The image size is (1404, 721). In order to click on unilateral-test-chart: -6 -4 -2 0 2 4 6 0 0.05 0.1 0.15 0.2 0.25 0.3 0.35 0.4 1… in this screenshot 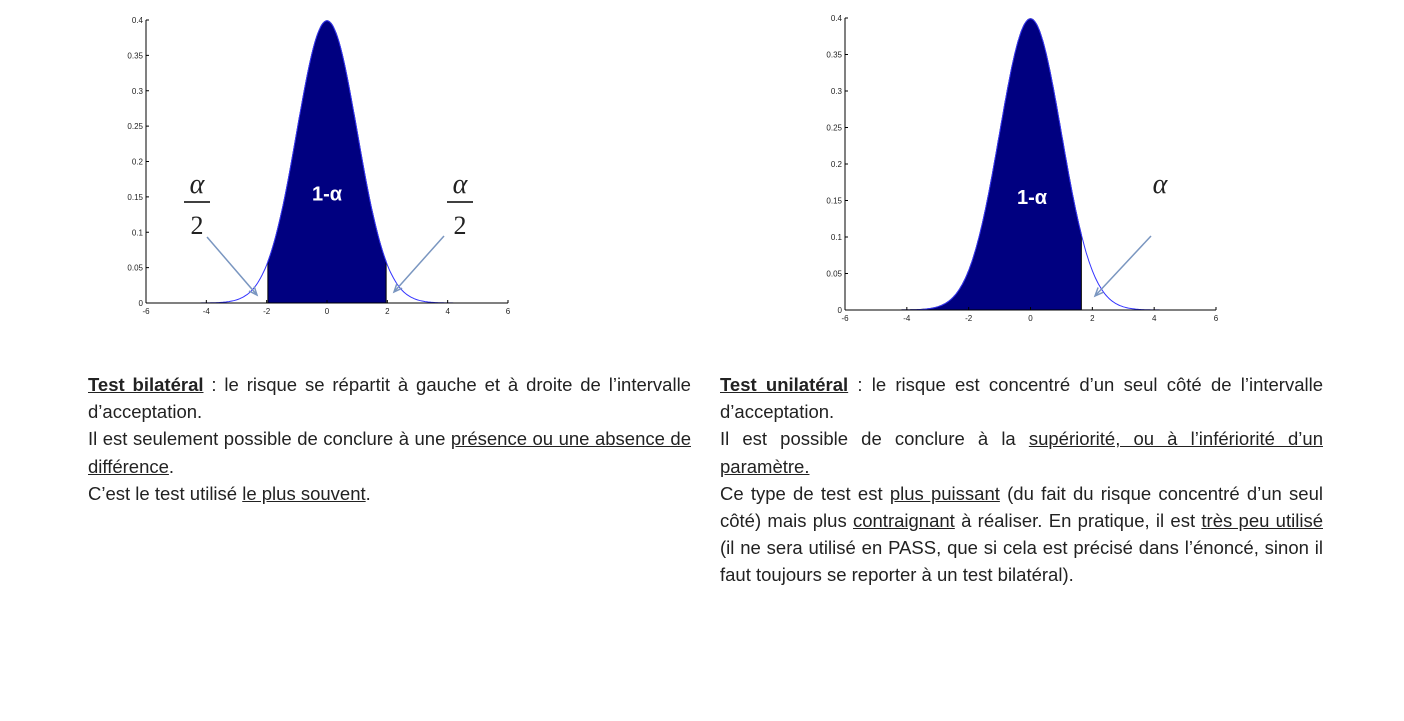, I will do `click(1022, 168)`.